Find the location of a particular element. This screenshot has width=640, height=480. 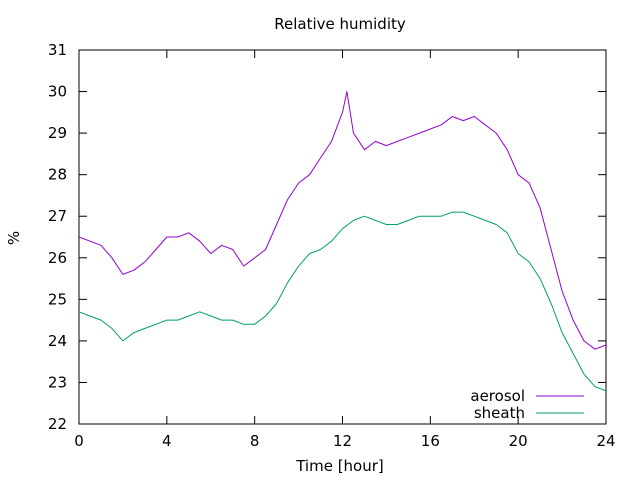

x-tick-label: 0 is located at coordinates (79, 441).